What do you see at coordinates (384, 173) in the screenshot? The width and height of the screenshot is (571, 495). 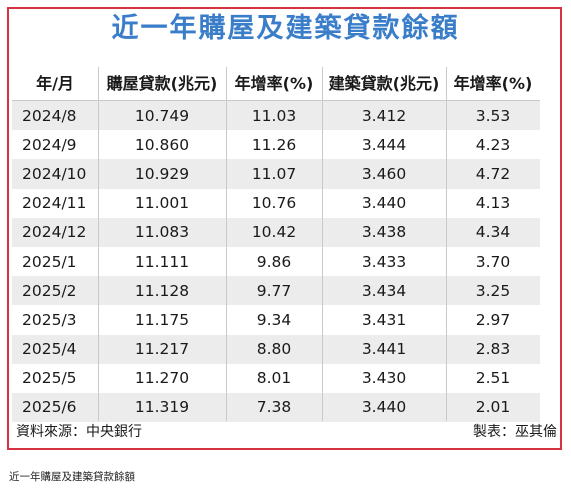 I see `cell-construction-loans: 3.460` at bounding box center [384, 173].